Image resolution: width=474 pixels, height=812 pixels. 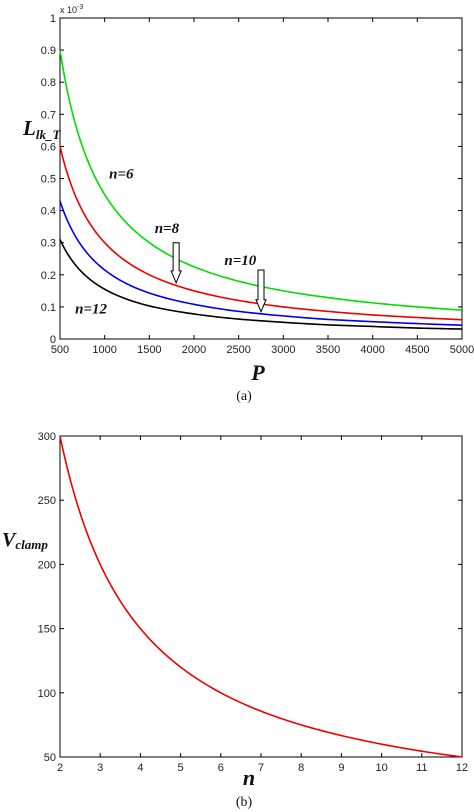 I want to click on x-tick-label: 7, so click(x=261, y=768).